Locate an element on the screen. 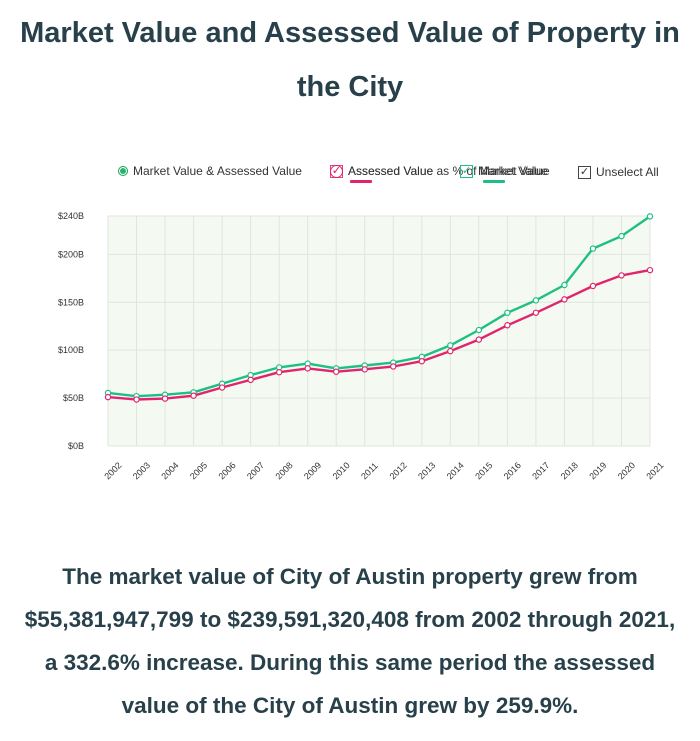 The image size is (700, 741). y-axis-ticks: $0B $50B $100B $150B $200B $240B is located at coordinates (71, 331).